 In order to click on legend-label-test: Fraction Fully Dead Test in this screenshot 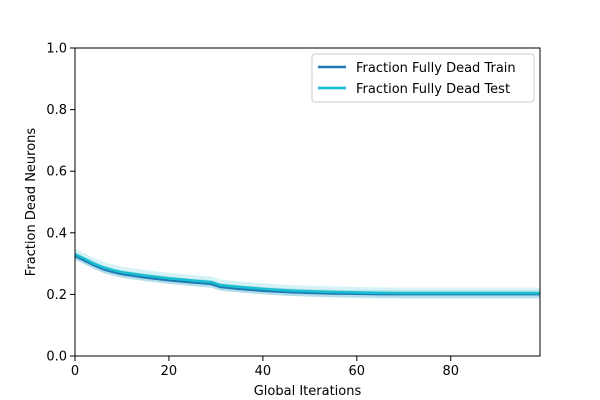, I will do `click(433, 89)`.